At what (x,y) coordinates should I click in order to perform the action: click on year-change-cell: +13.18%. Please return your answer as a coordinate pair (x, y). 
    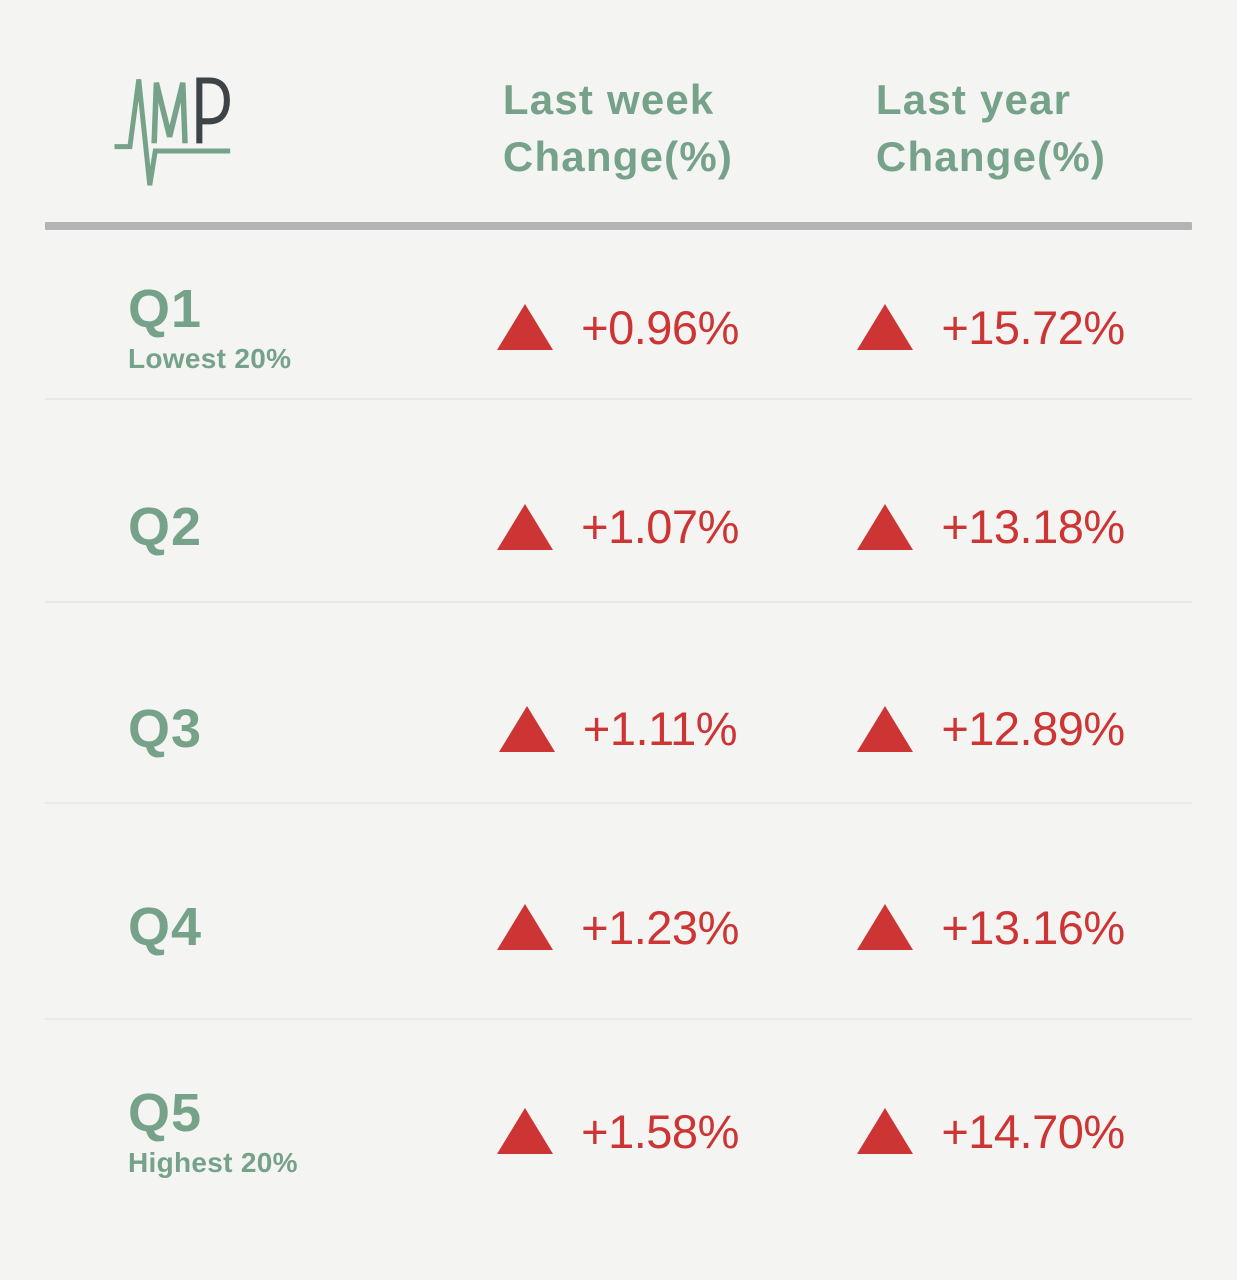
    Looking at the image, I should click on (991, 526).